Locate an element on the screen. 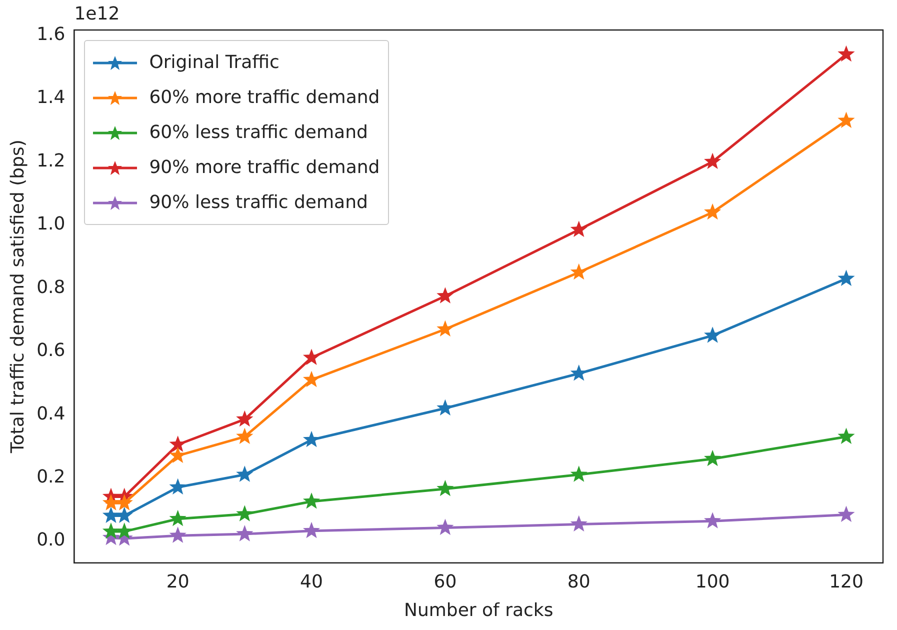 This screenshot has height=630, width=897. legend-label: 60% less traffic demand is located at coordinates (258, 132).